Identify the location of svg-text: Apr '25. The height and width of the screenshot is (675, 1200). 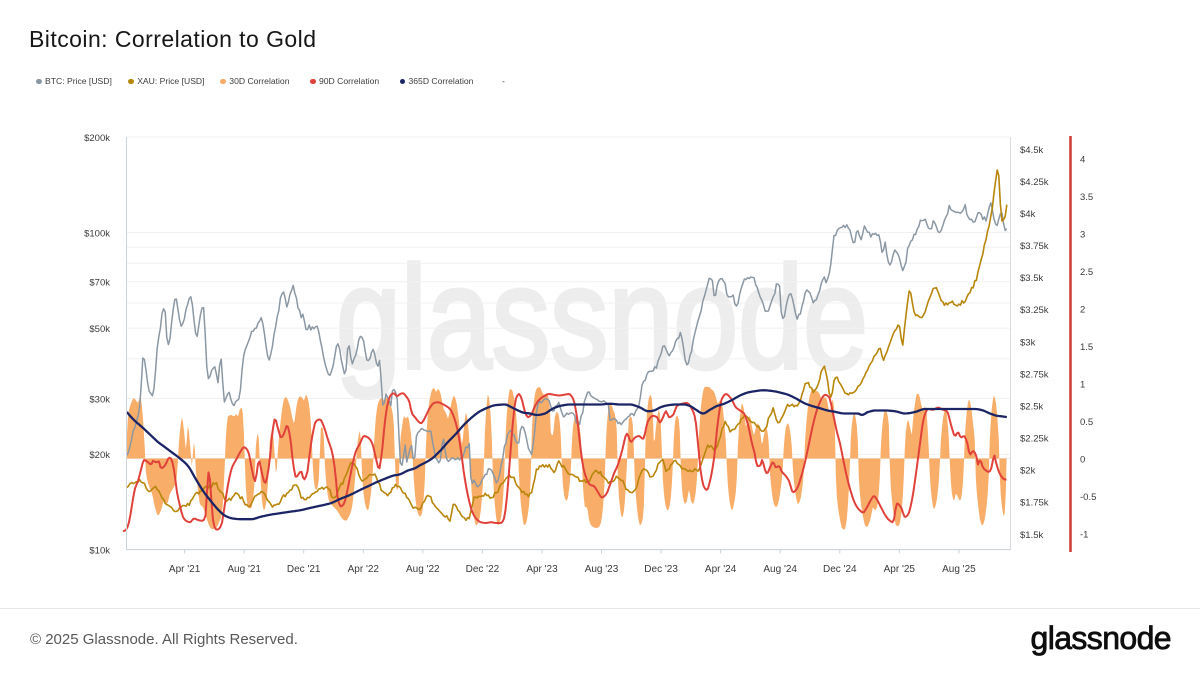
(900, 569).